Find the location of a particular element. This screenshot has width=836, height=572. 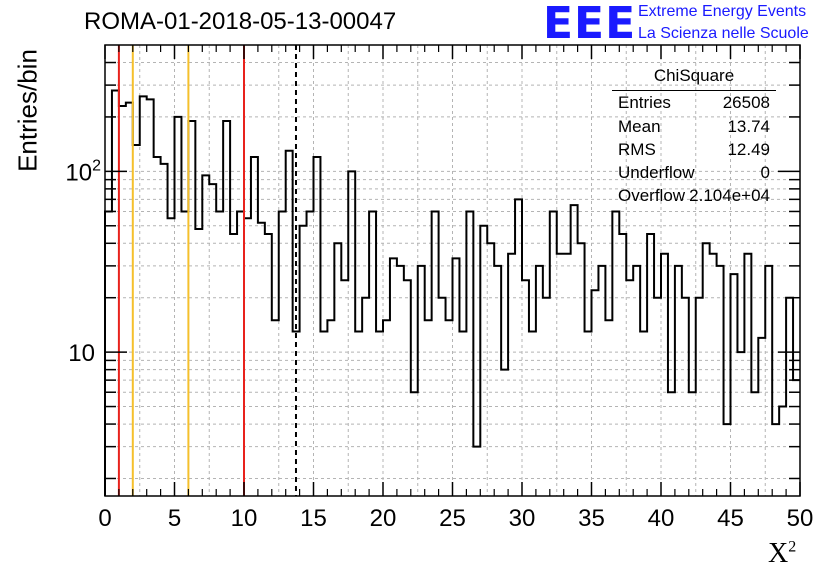

chart-title: ROMA-01-2018-05-13-00047 is located at coordinates (240, 21).